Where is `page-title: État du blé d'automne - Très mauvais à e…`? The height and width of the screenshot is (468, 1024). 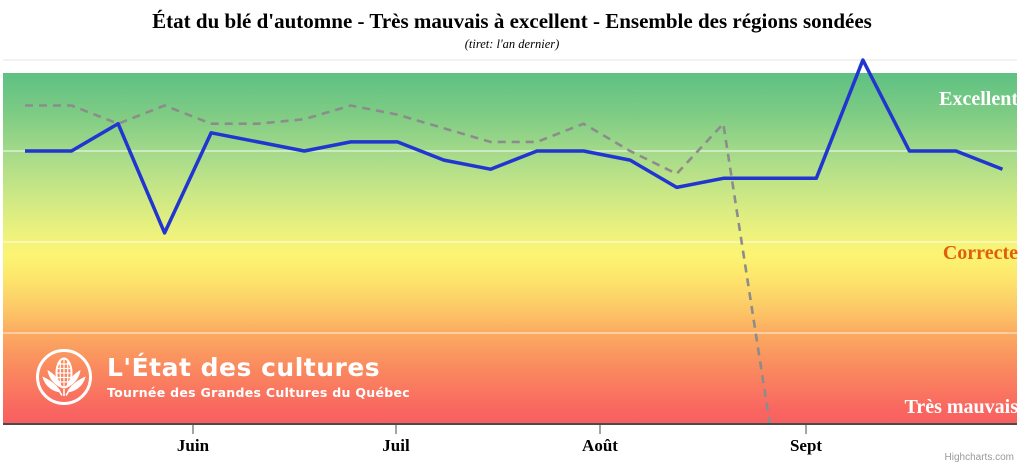 page-title: État du blé d'automne - Très mauvais à e… is located at coordinates (512, 21).